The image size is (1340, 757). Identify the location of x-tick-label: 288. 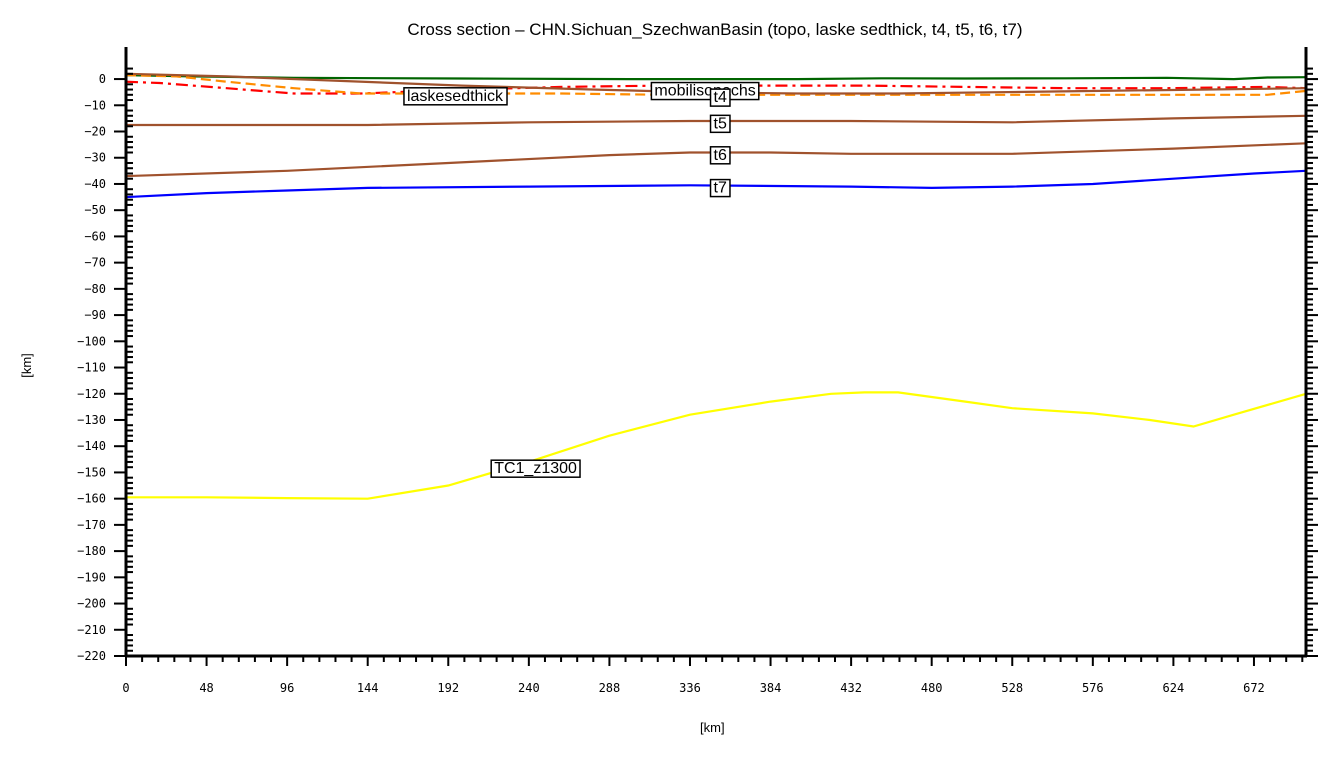
(610, 688).